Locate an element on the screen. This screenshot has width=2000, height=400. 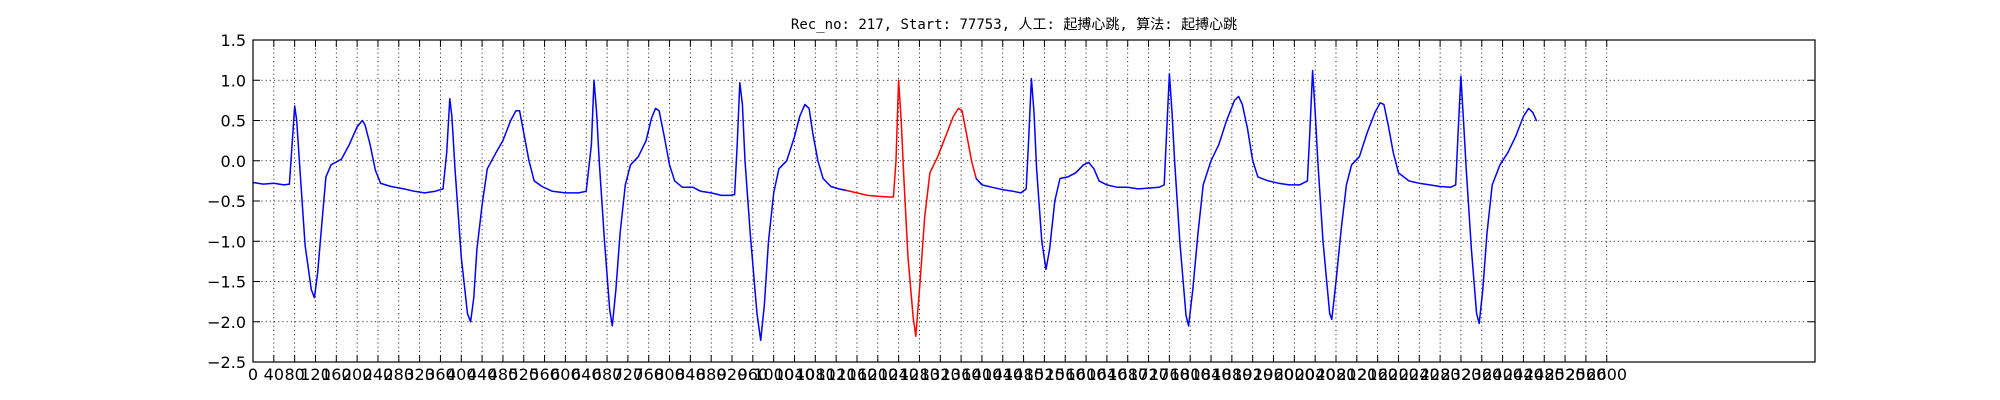
x-tick-label: 1000 is located at coordinates (773, 374).